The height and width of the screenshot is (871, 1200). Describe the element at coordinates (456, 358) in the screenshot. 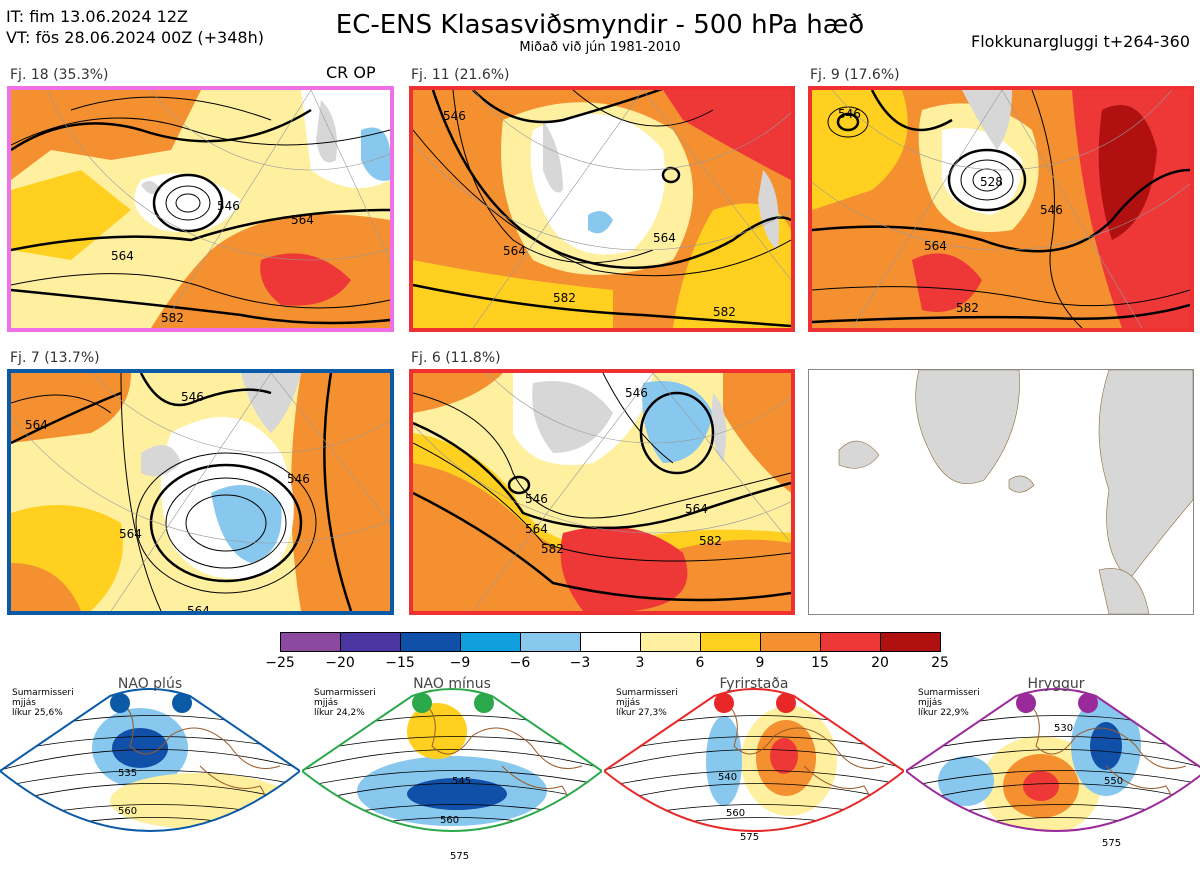

I see `panel-5-label: Fj. 6 (11.8%)` at that location.